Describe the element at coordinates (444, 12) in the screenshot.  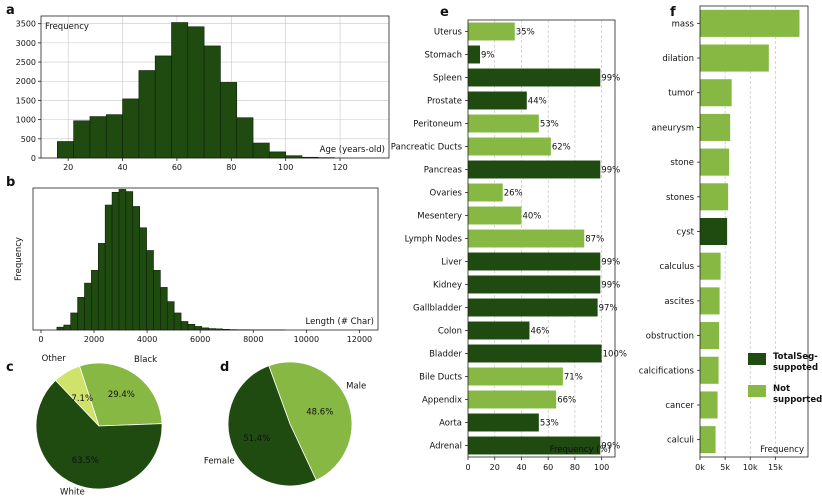
I see `panel-letter-e: e` at that location.